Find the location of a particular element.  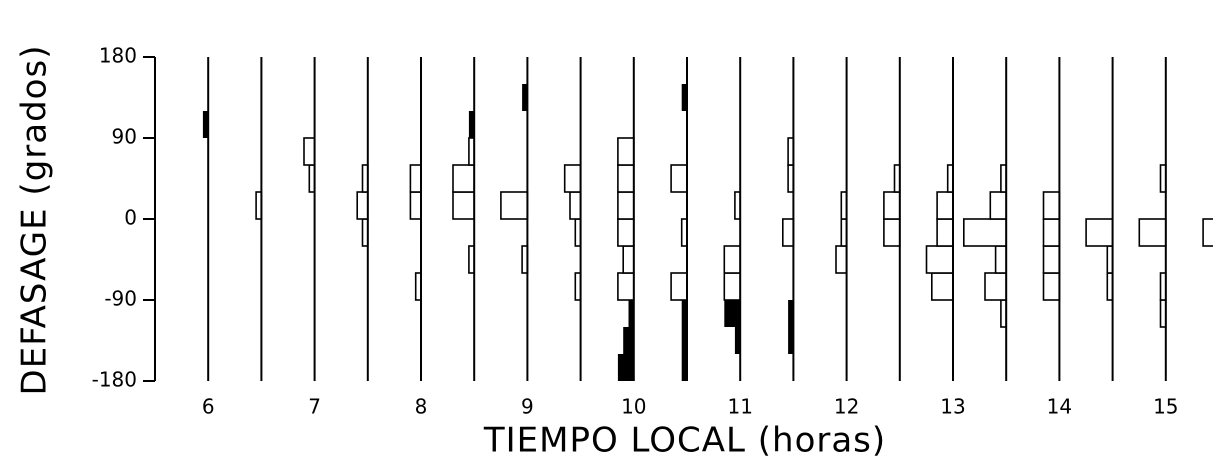

x-tick-label: 8 is located at coordinates (421, 407).